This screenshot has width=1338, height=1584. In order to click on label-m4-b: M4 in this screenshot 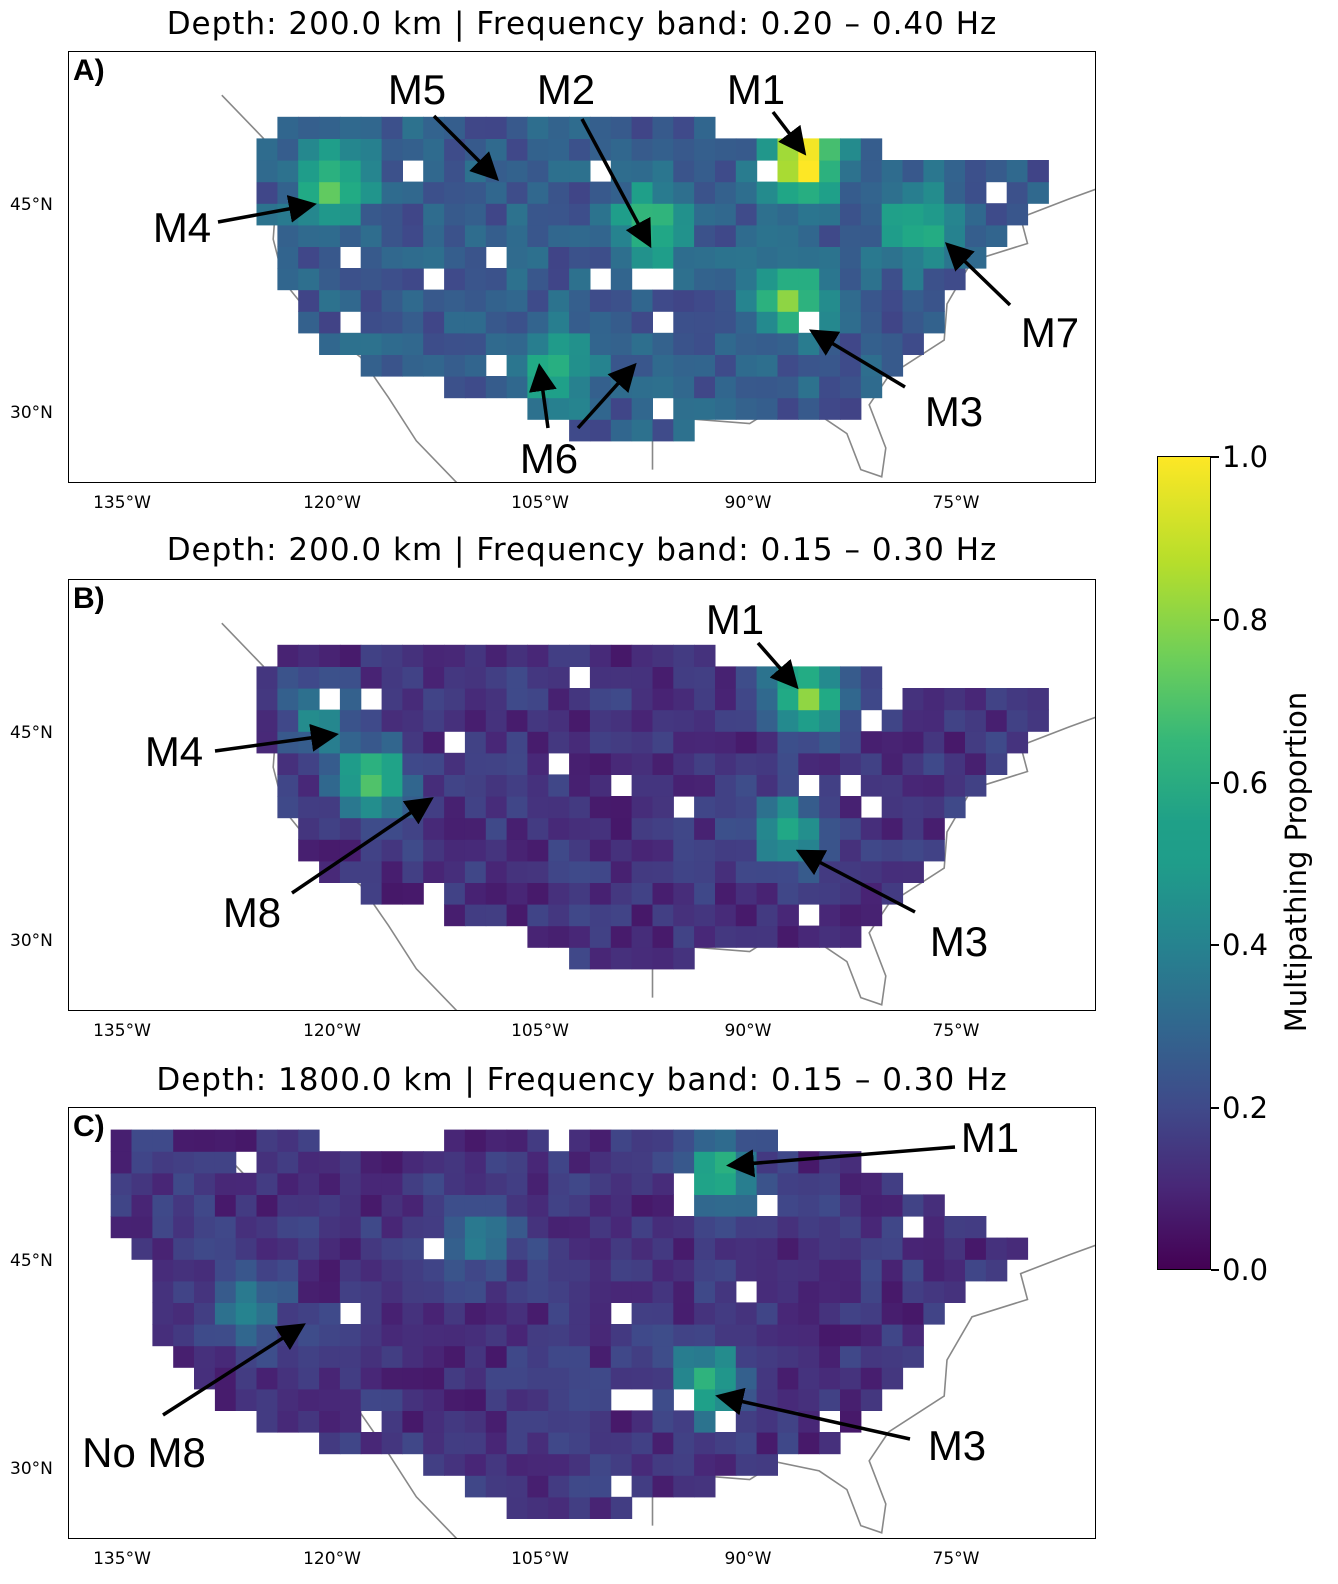, I will do `click(174, 751)`.